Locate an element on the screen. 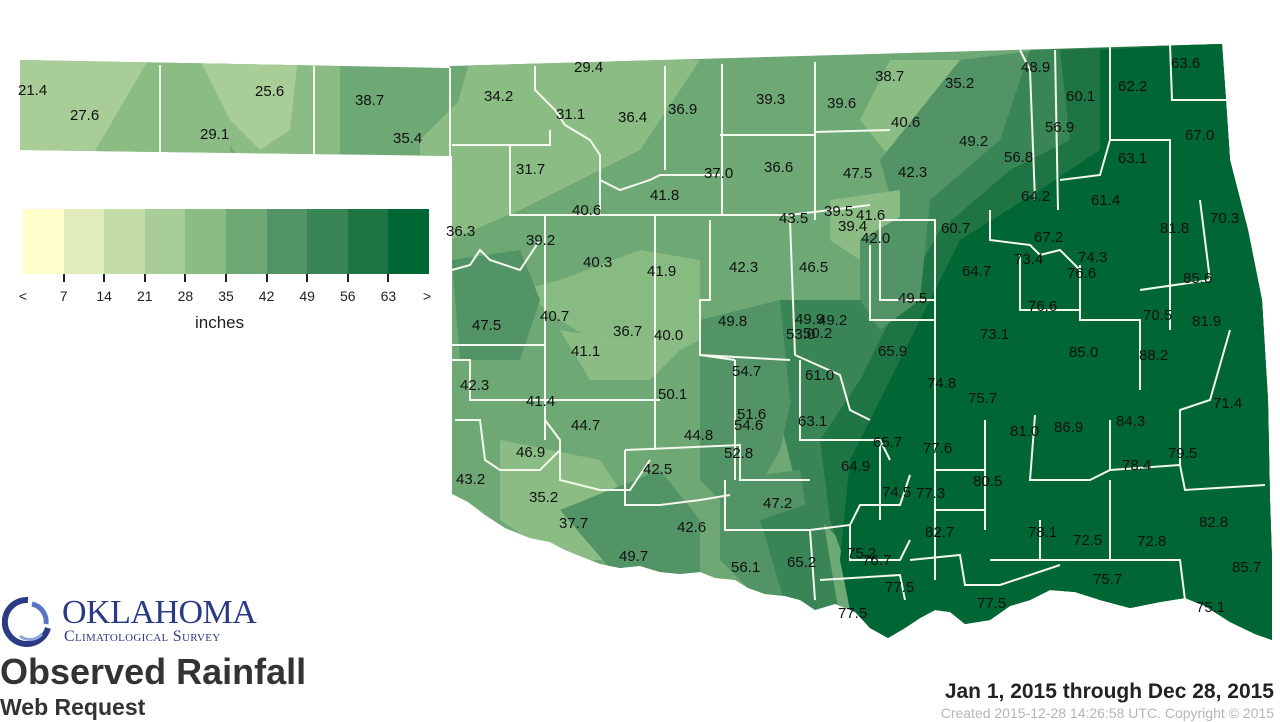  station-value: 27.6 is located at coordinates (84, 115).